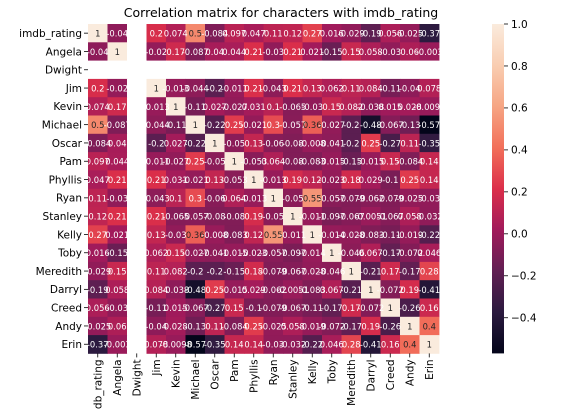  I want to click on cell-value-label: 0.04, so click(214, 52).